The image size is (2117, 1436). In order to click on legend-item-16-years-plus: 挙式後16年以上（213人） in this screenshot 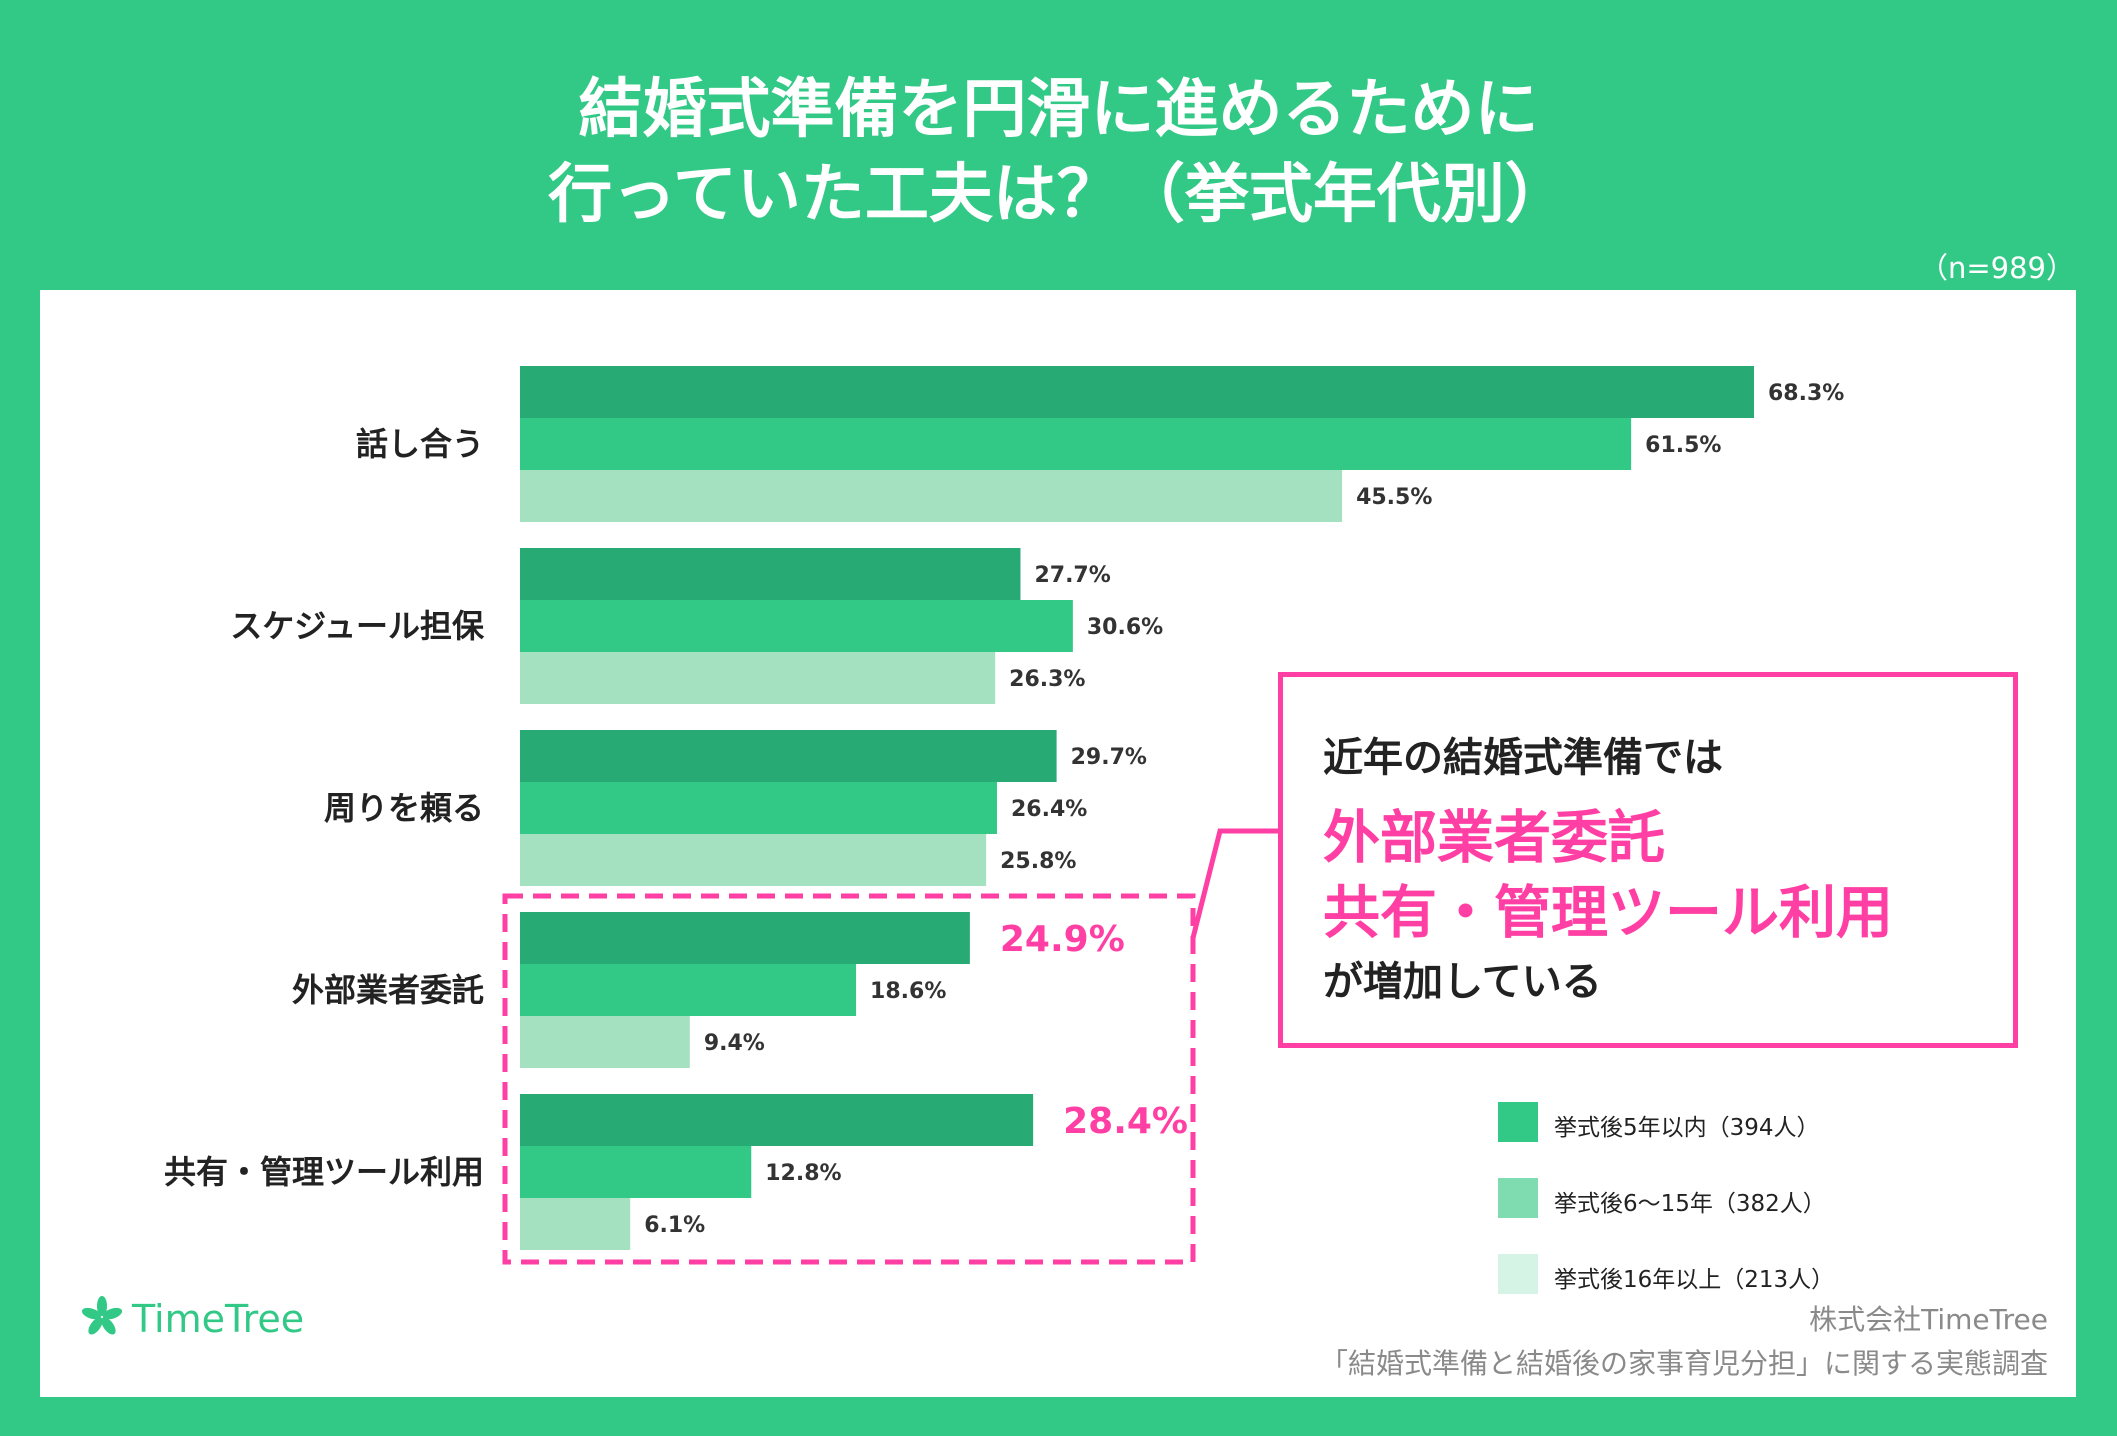, I will do `click(1708, 1276)`.